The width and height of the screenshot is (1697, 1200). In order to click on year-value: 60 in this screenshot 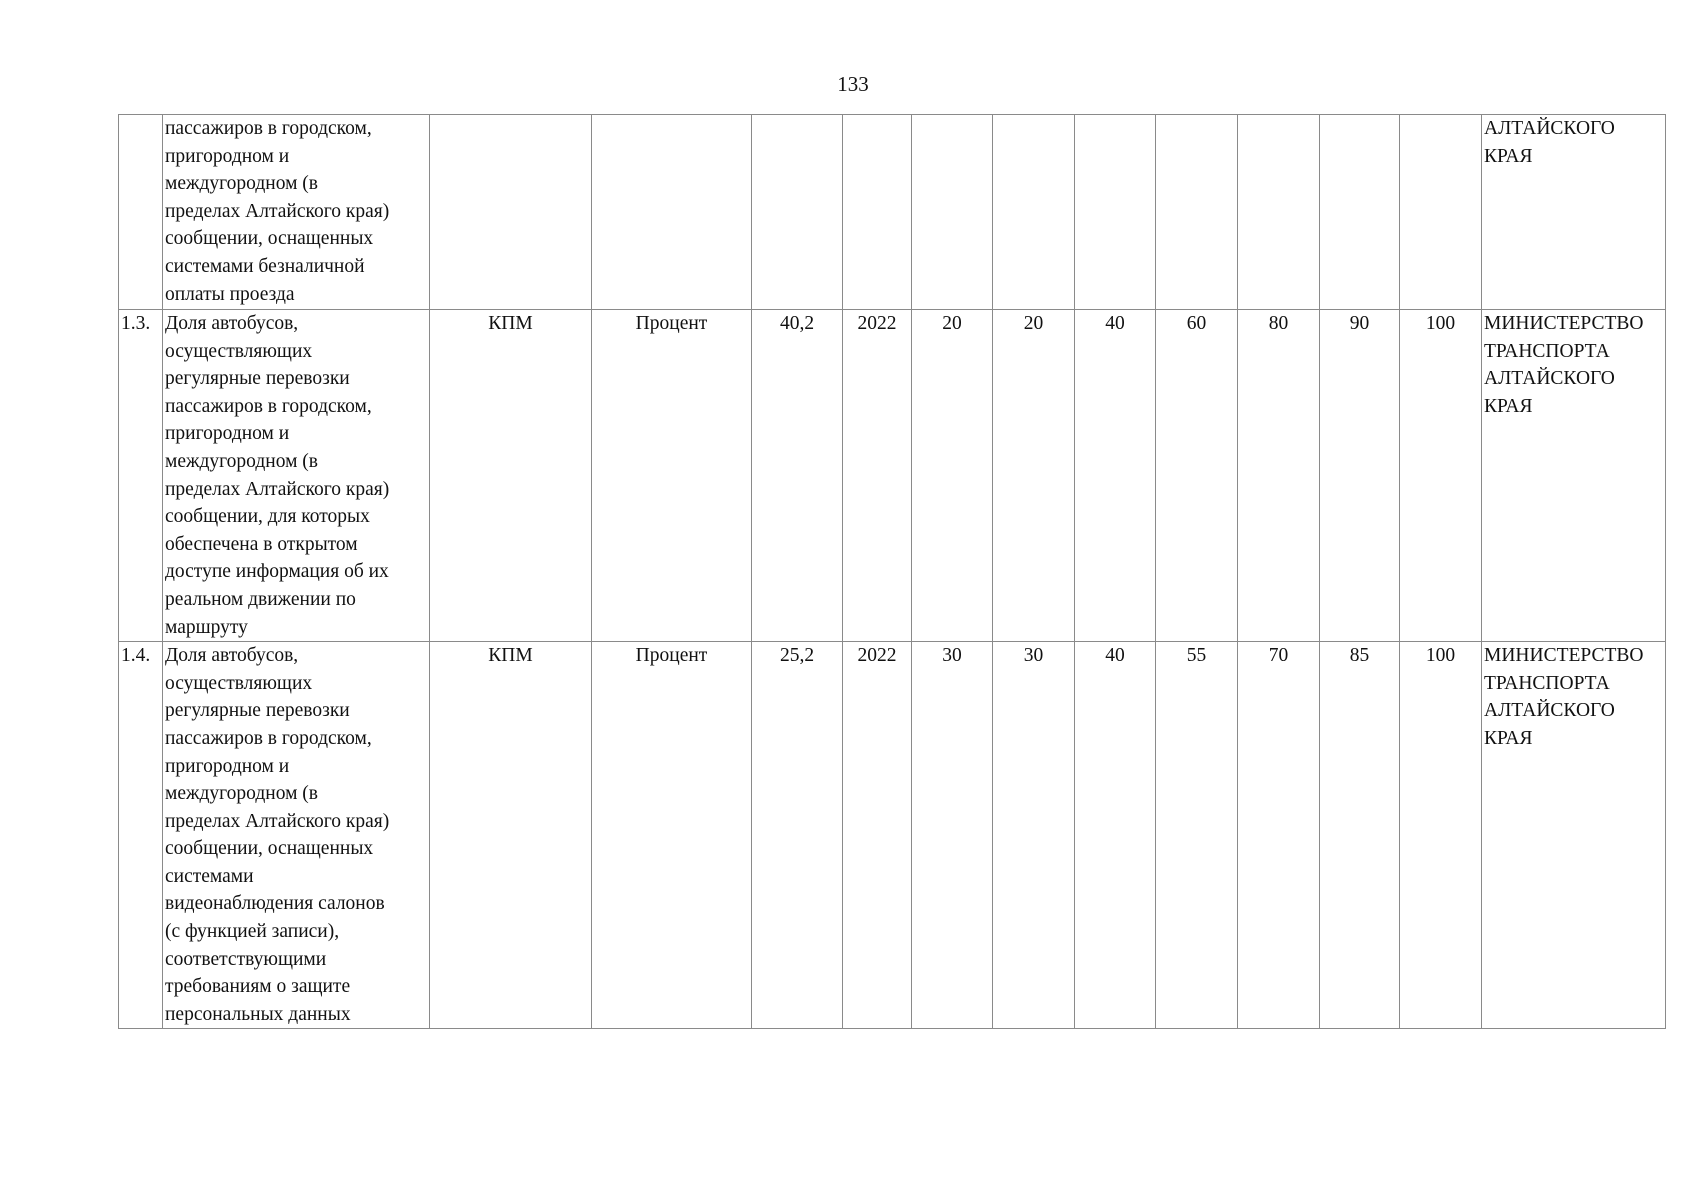, I will do `click(1196, 475)`.